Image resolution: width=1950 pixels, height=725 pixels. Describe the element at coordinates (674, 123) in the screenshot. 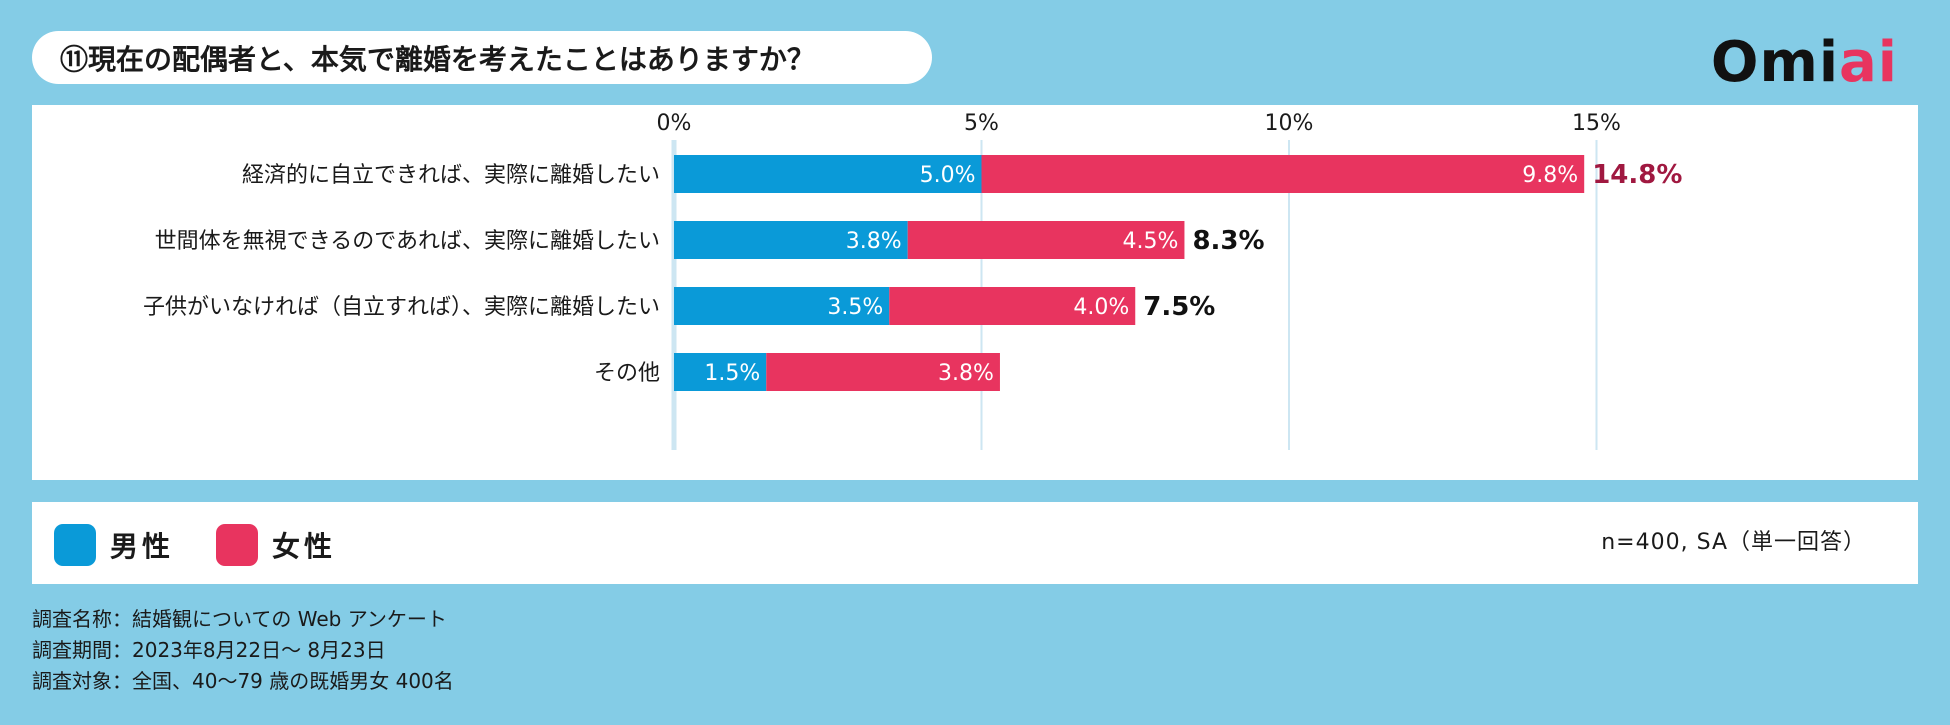

I see `x-tick-label-0: 0%` at that location.